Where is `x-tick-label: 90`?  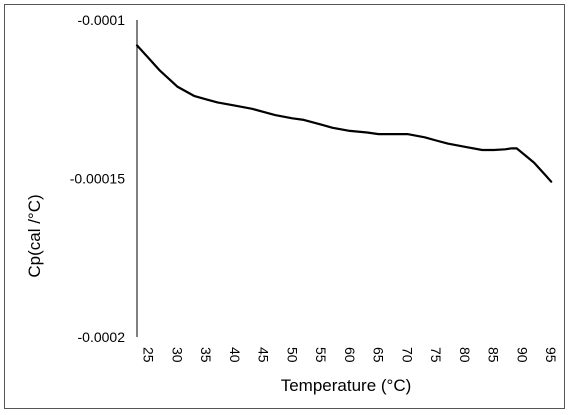
x-tick-label: 90 is located at coordinates (522, 355).